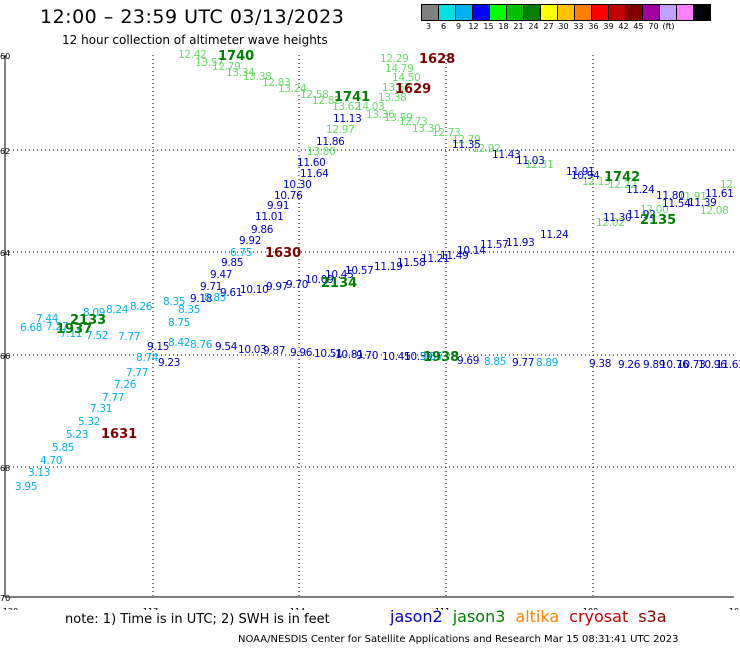  I want to click on pass-time-label: 1630, so click(283, 253).